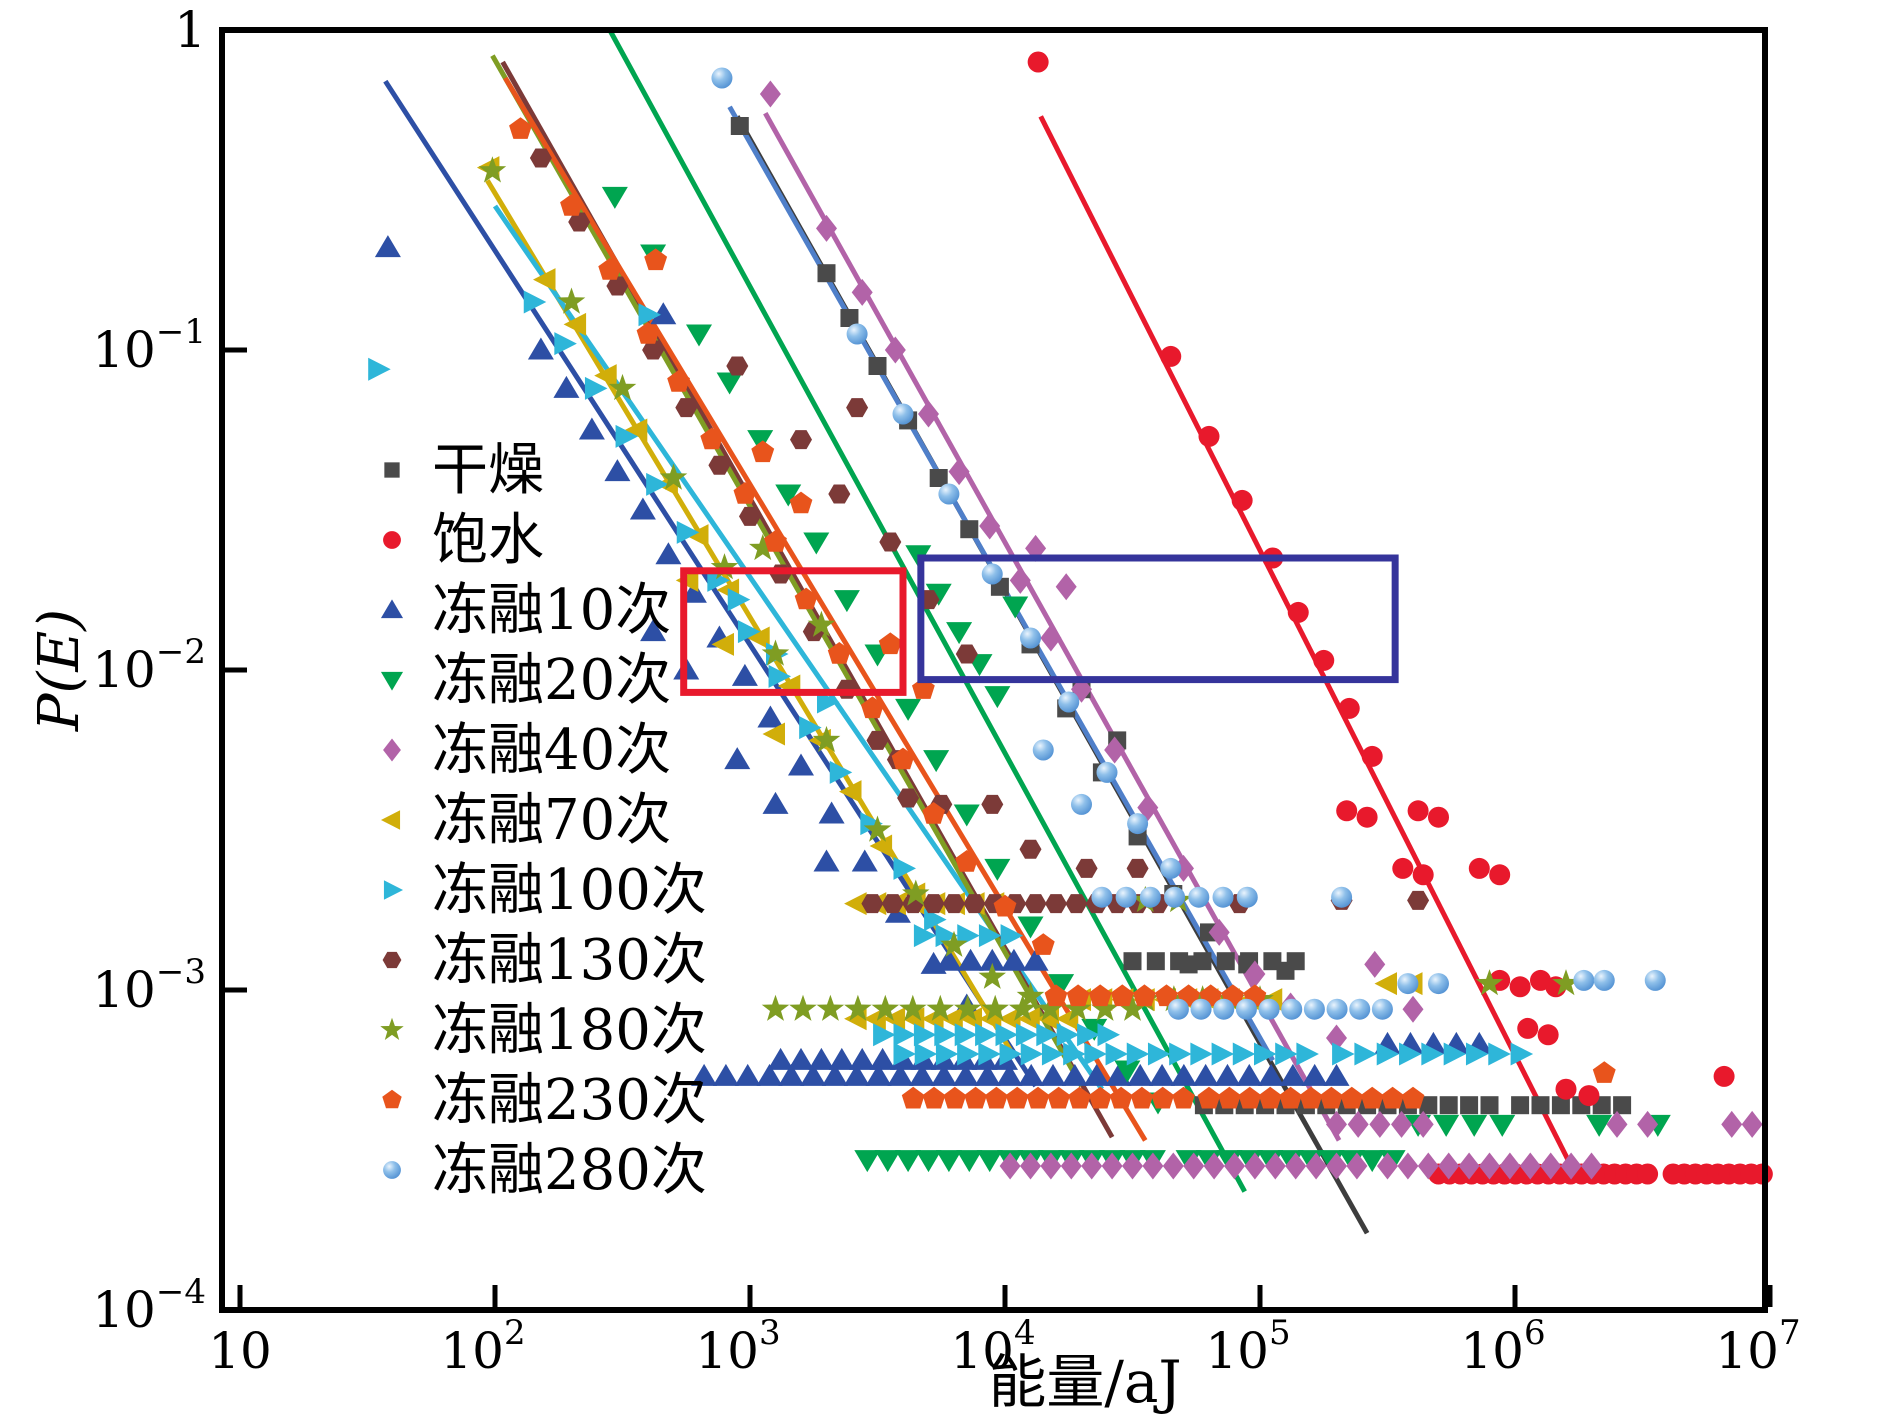 The height and width of the screenshot is (1417, 1890). I want to click on x-tick-label: 10⁴, so click(992, 1346).